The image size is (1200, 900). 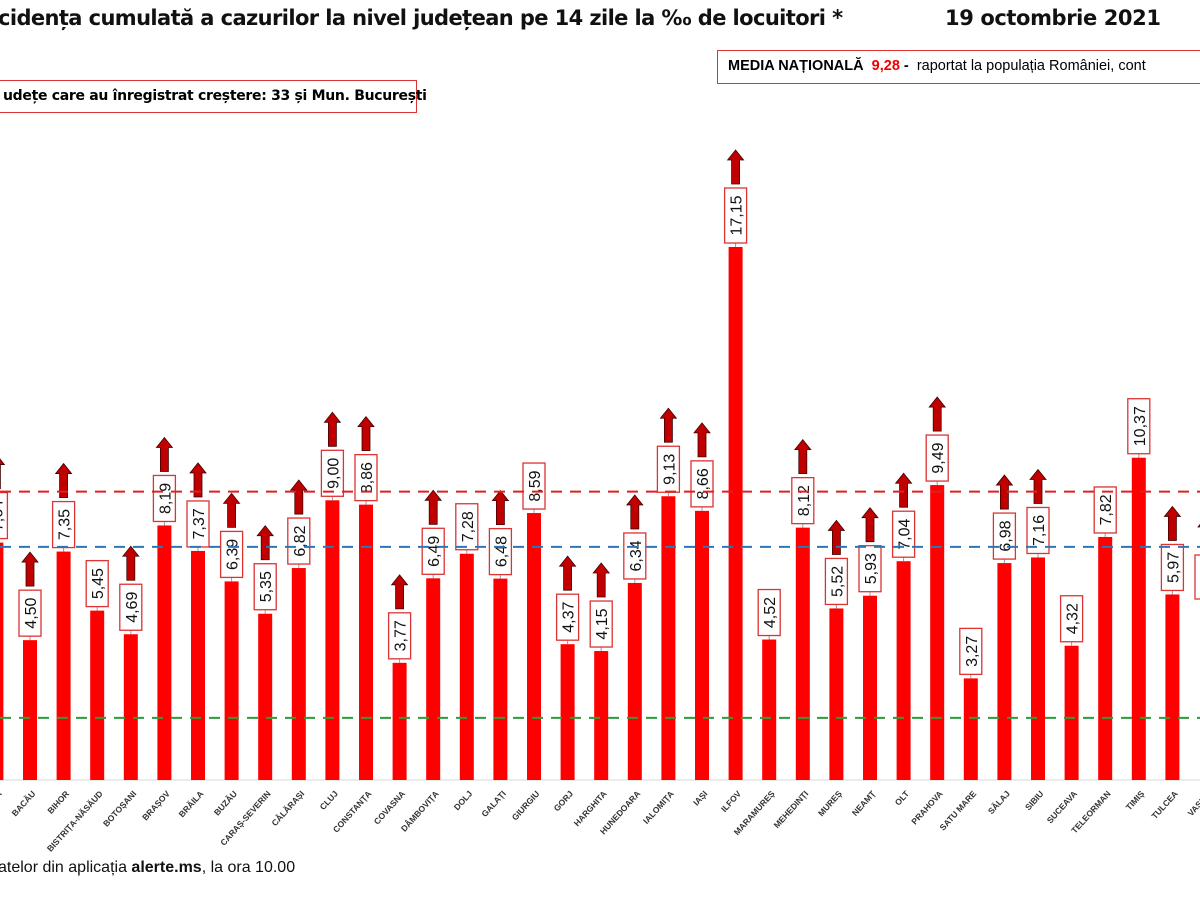 I want to click on bar-olt, so click(x=903, y=670).